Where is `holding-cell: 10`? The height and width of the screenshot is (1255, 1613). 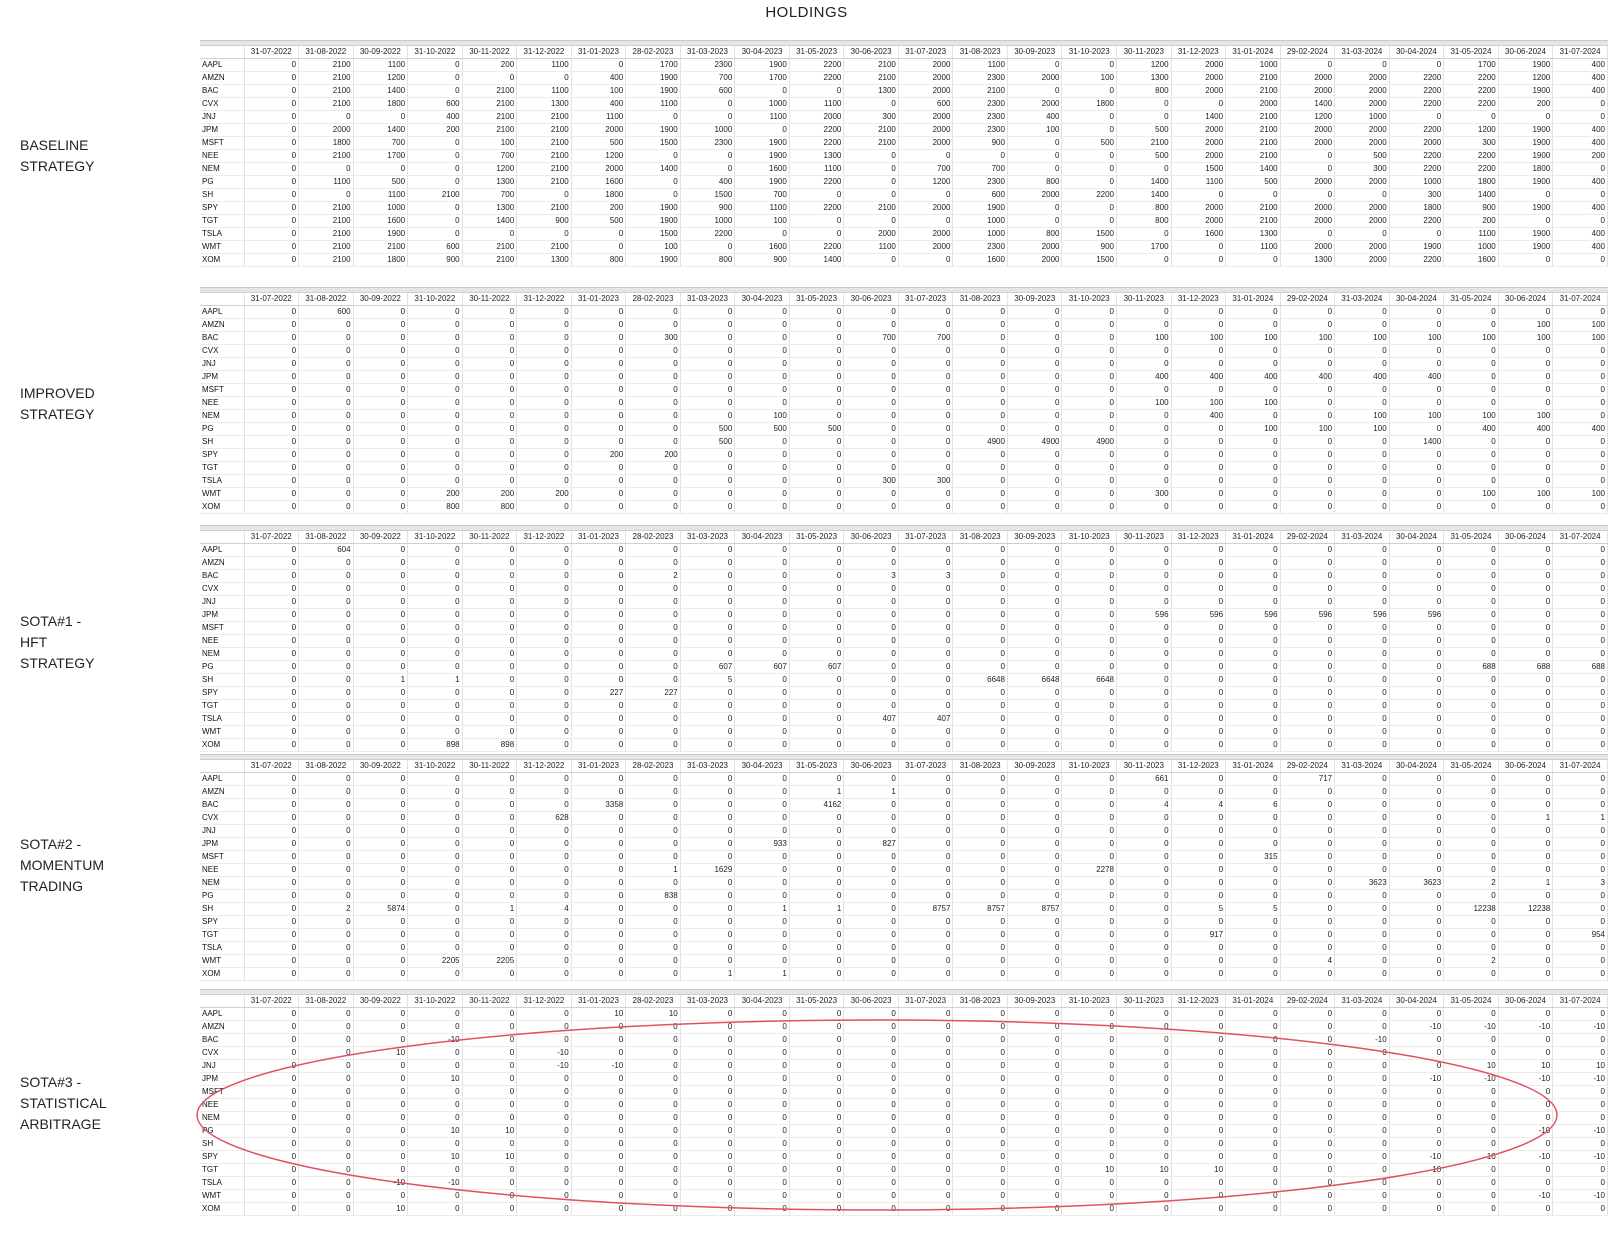 holding-cell: 10 is located at coordinates (1144, 1170).